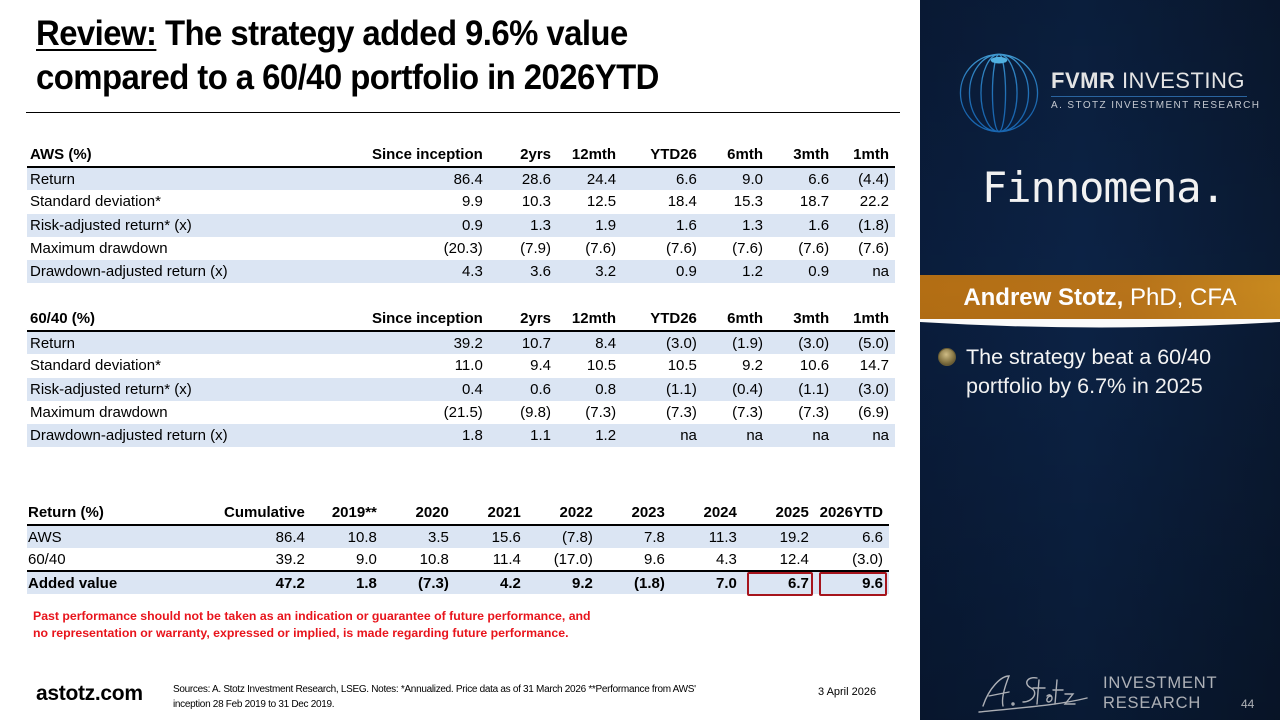 This screenshot has height=720, width=1280. What do you see at coordinates (104, 582) in the screenshot?
I see `row-label: Added value` at bounding box center [104, 582].